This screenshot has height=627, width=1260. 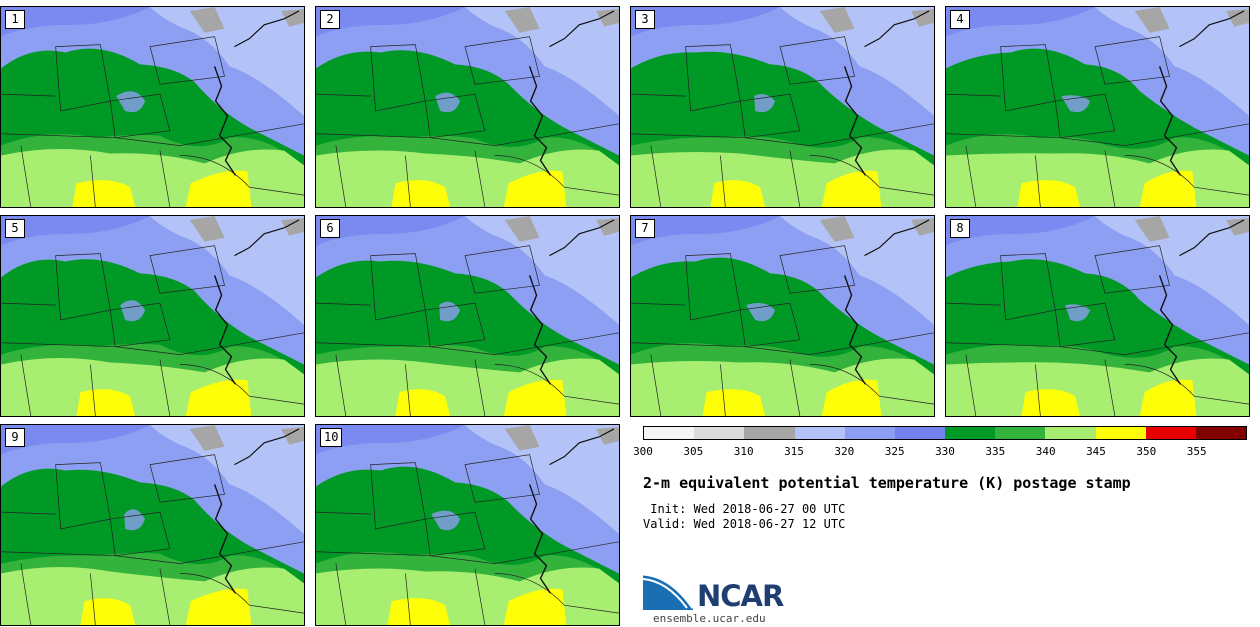 I want to click on colorbar-tick-label: 320, so click(x=844, y=451).